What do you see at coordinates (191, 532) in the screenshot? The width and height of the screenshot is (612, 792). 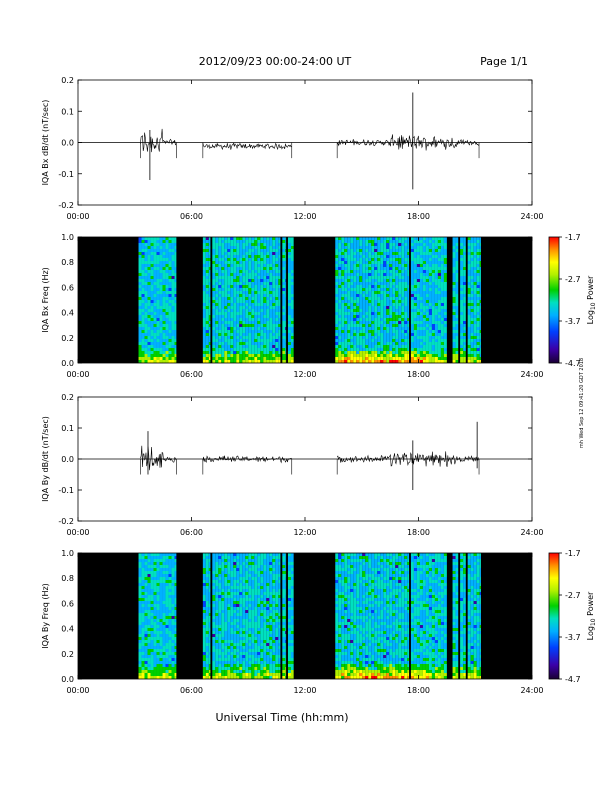 I see `x-tick-label: 06:00` at bounding box center [191, 532].